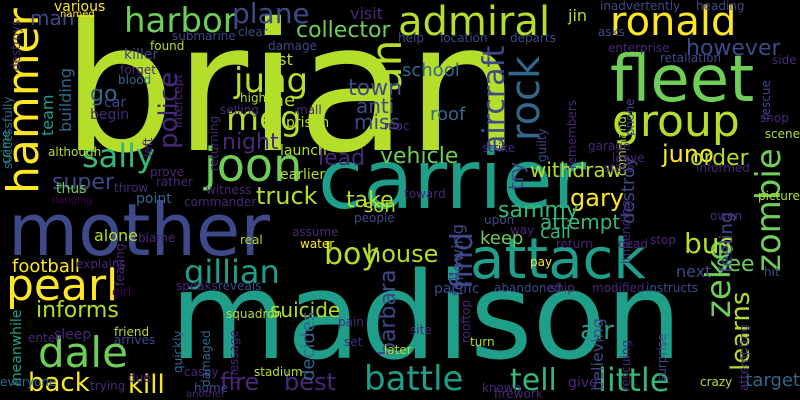 Image resolution: width=800 pixels, height=400 pixels. I want to click on word-tell: tell, so click(533, 380).